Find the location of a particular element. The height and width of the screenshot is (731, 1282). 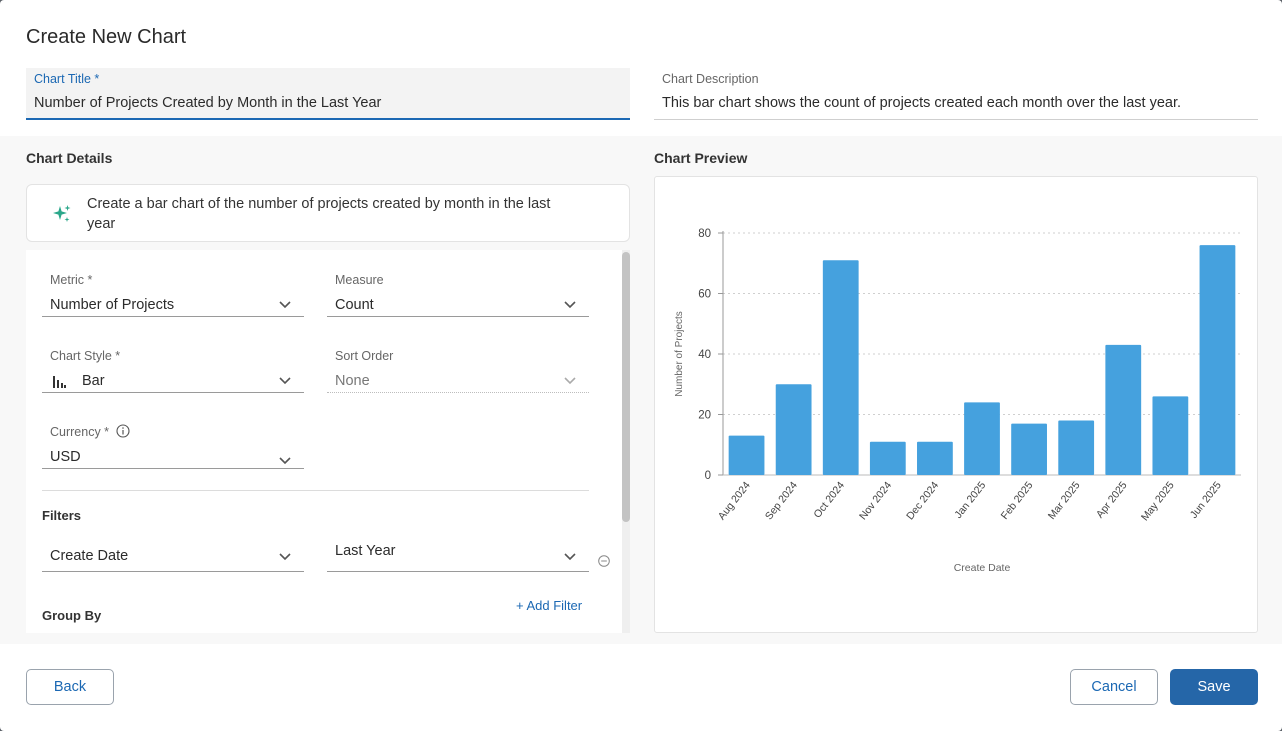

y-axis-title: Number of Projects is located at coordinates (679, 354).